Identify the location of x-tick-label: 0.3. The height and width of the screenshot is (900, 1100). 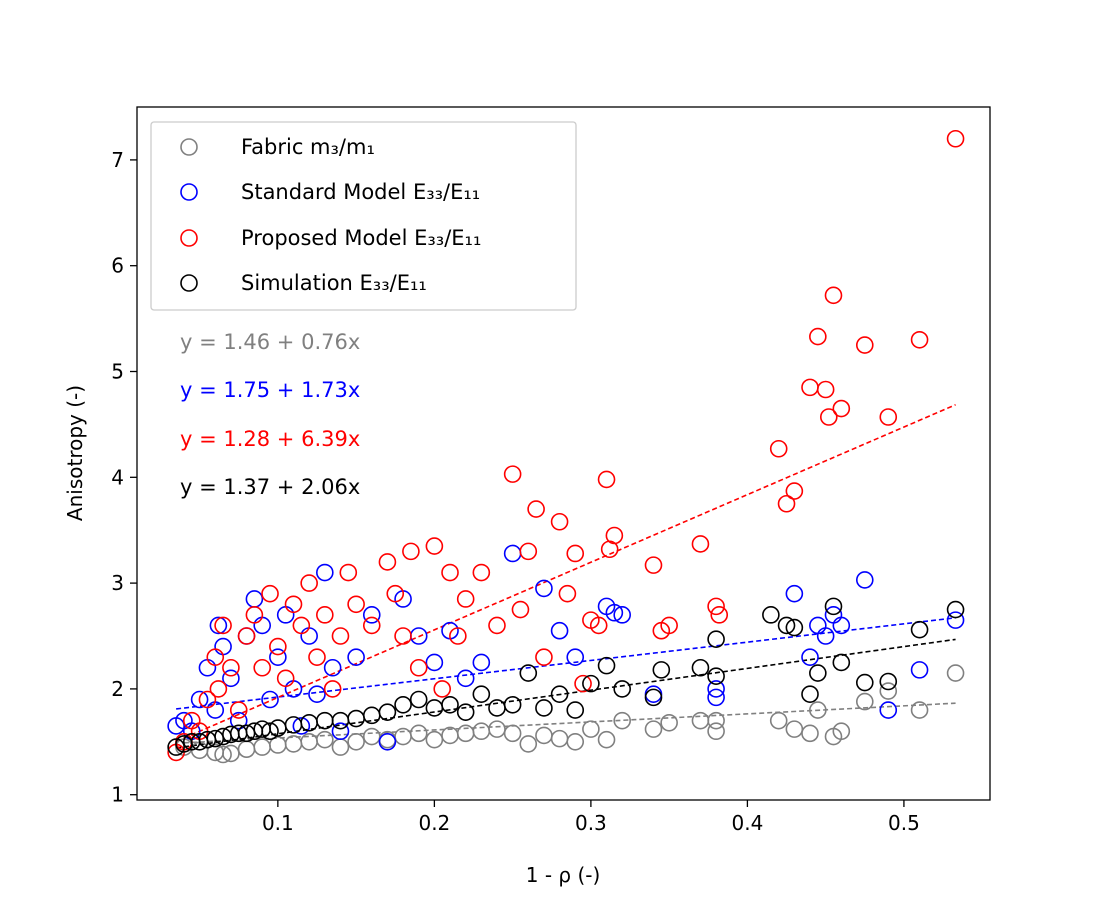
(591, 823).